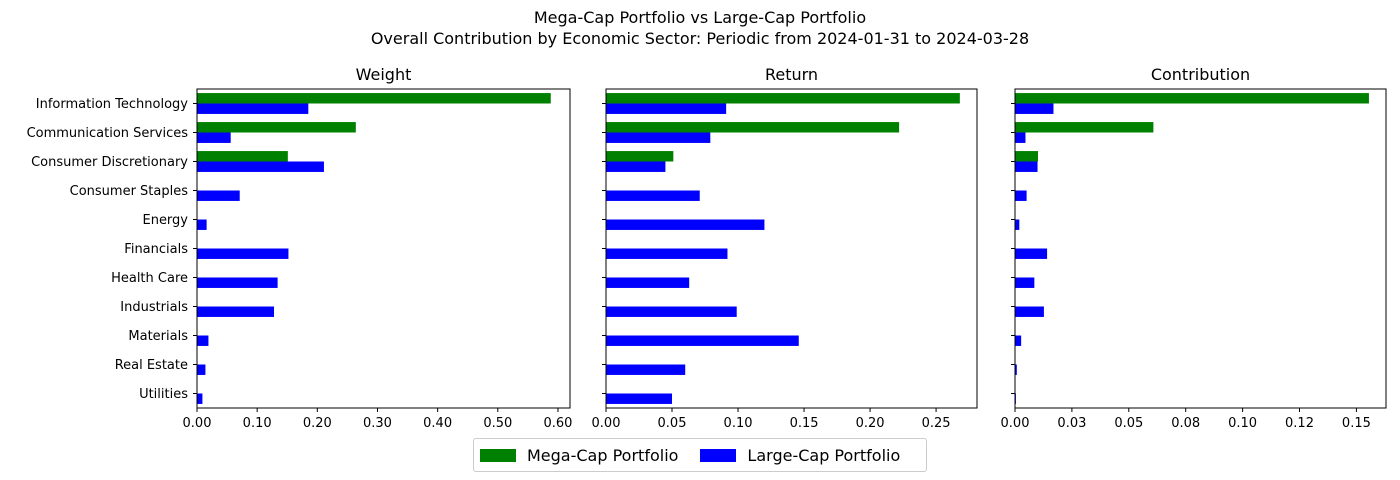  I want to click on ytick-label: Information Technology, so click(112, 104).